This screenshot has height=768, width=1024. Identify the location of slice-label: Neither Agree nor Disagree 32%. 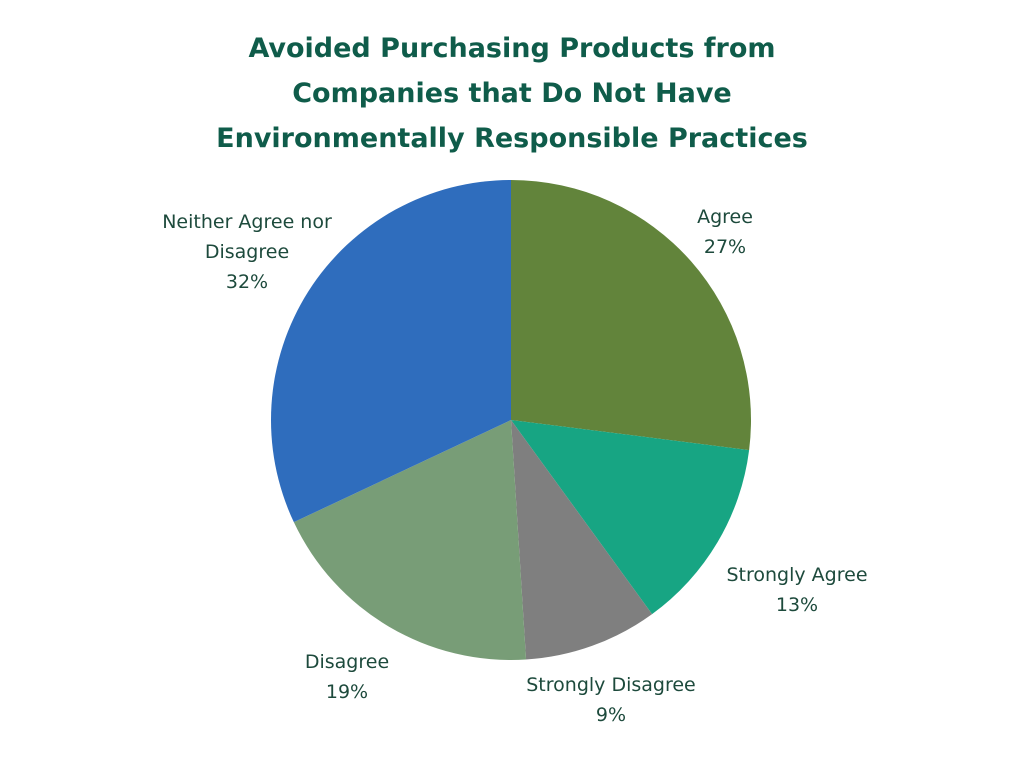
(247, 252).